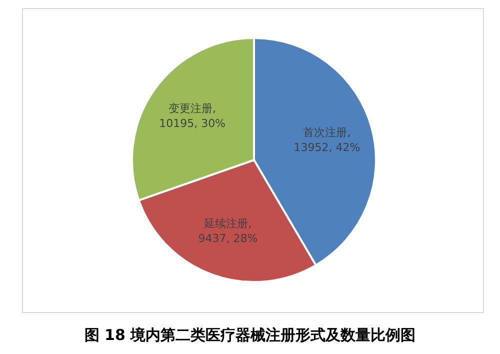 This screenshot has height=354, width=500. What do you see at coordinates (250, 335) in the screenshot?
I see `caption: 图 18 境内第二类医疗器械注册形式及数量比例图` at bounding box center [250, 335].